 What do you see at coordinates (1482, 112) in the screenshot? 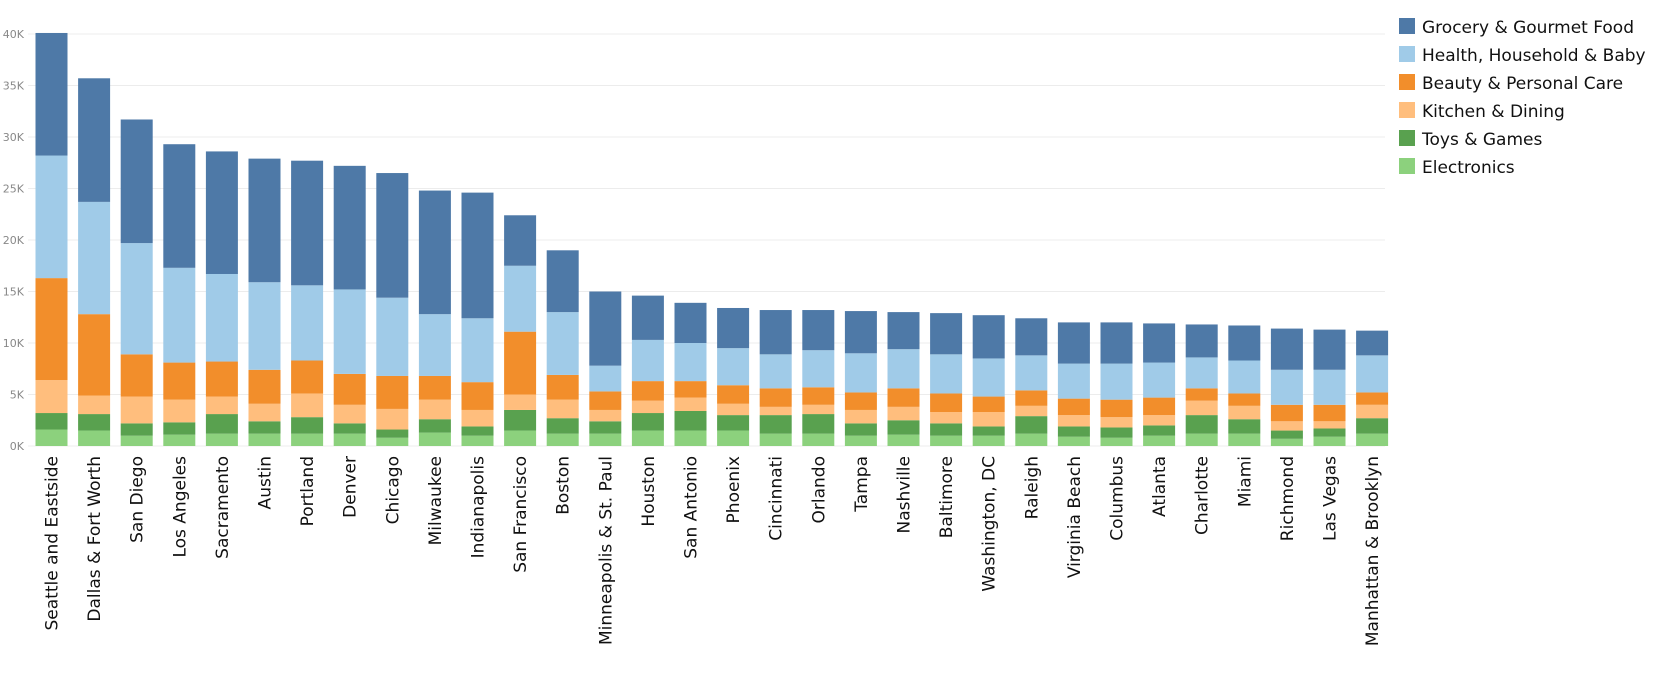
I see `legend-item: Kitchen & Dining` at bounding box center [1482, 112].